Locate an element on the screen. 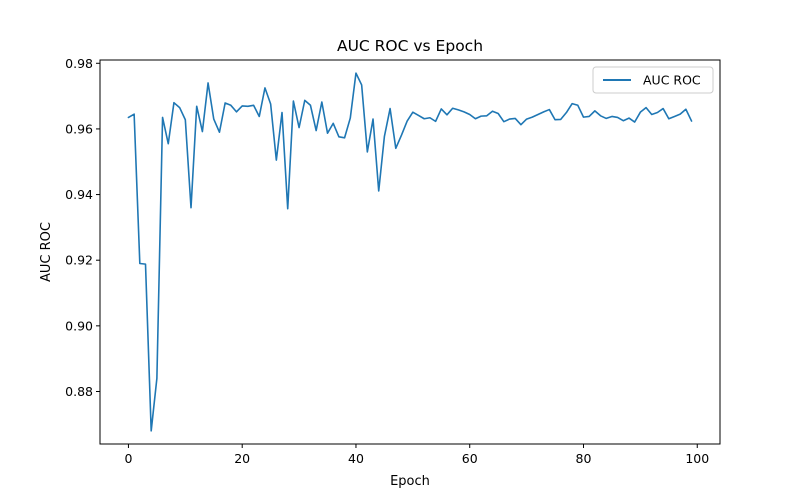  x-tick-label: 0 is located at coordinates (128, 458).